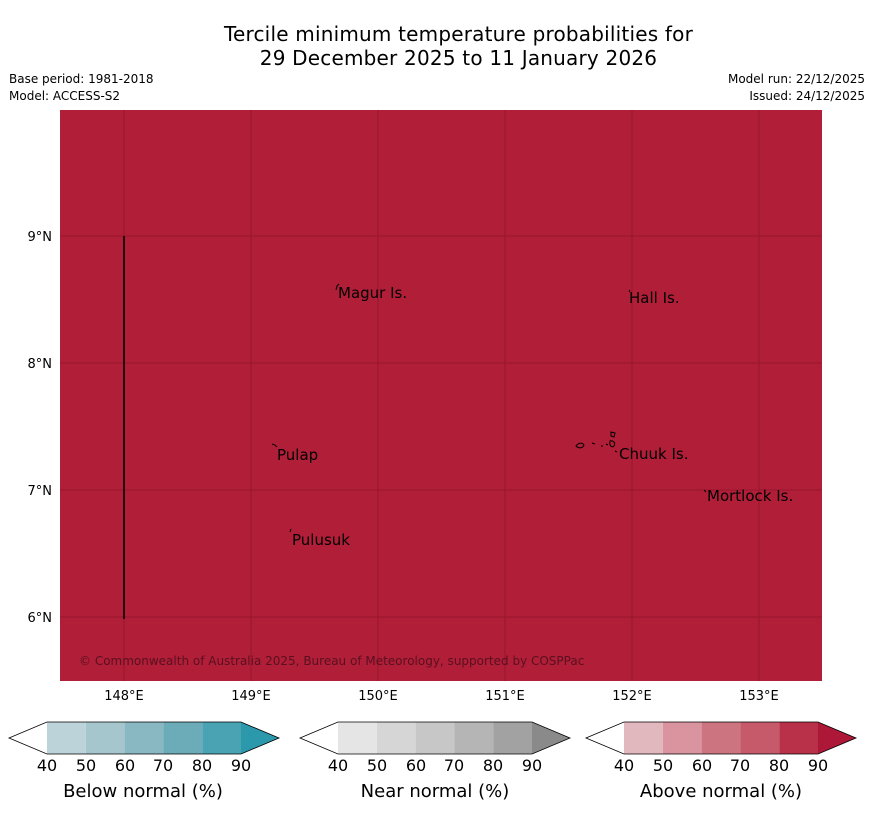 Image resolution: width=873 pixels, height=816 pixels. I want to click on meta-left: Base period: 1981-2018 Model: ACCESS-S2, so click(81, 88).